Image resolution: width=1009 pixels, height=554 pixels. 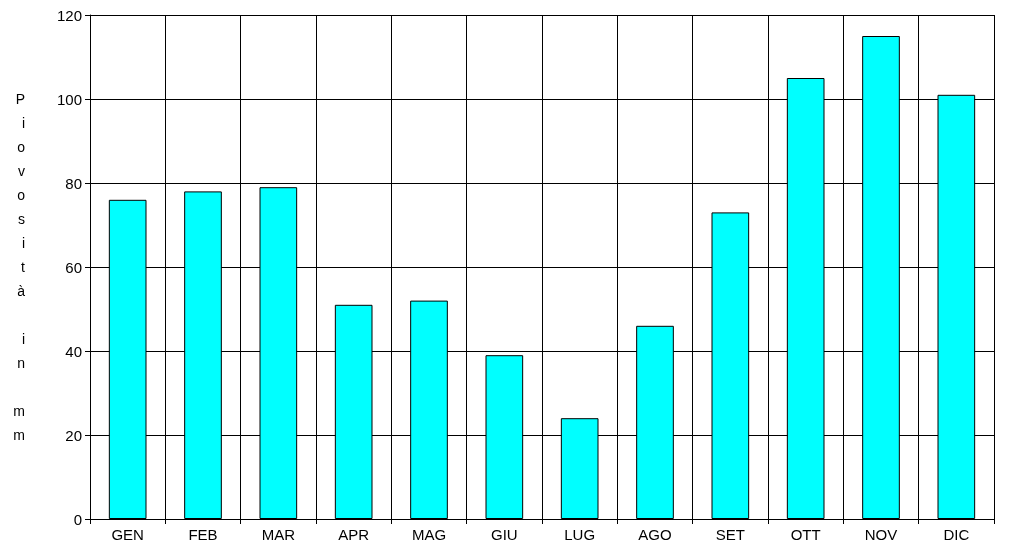 What do you see at coordinates (504, 534) in the screenshot?
I see `x-tick-label: GIU` at bounding box center [504, 534].